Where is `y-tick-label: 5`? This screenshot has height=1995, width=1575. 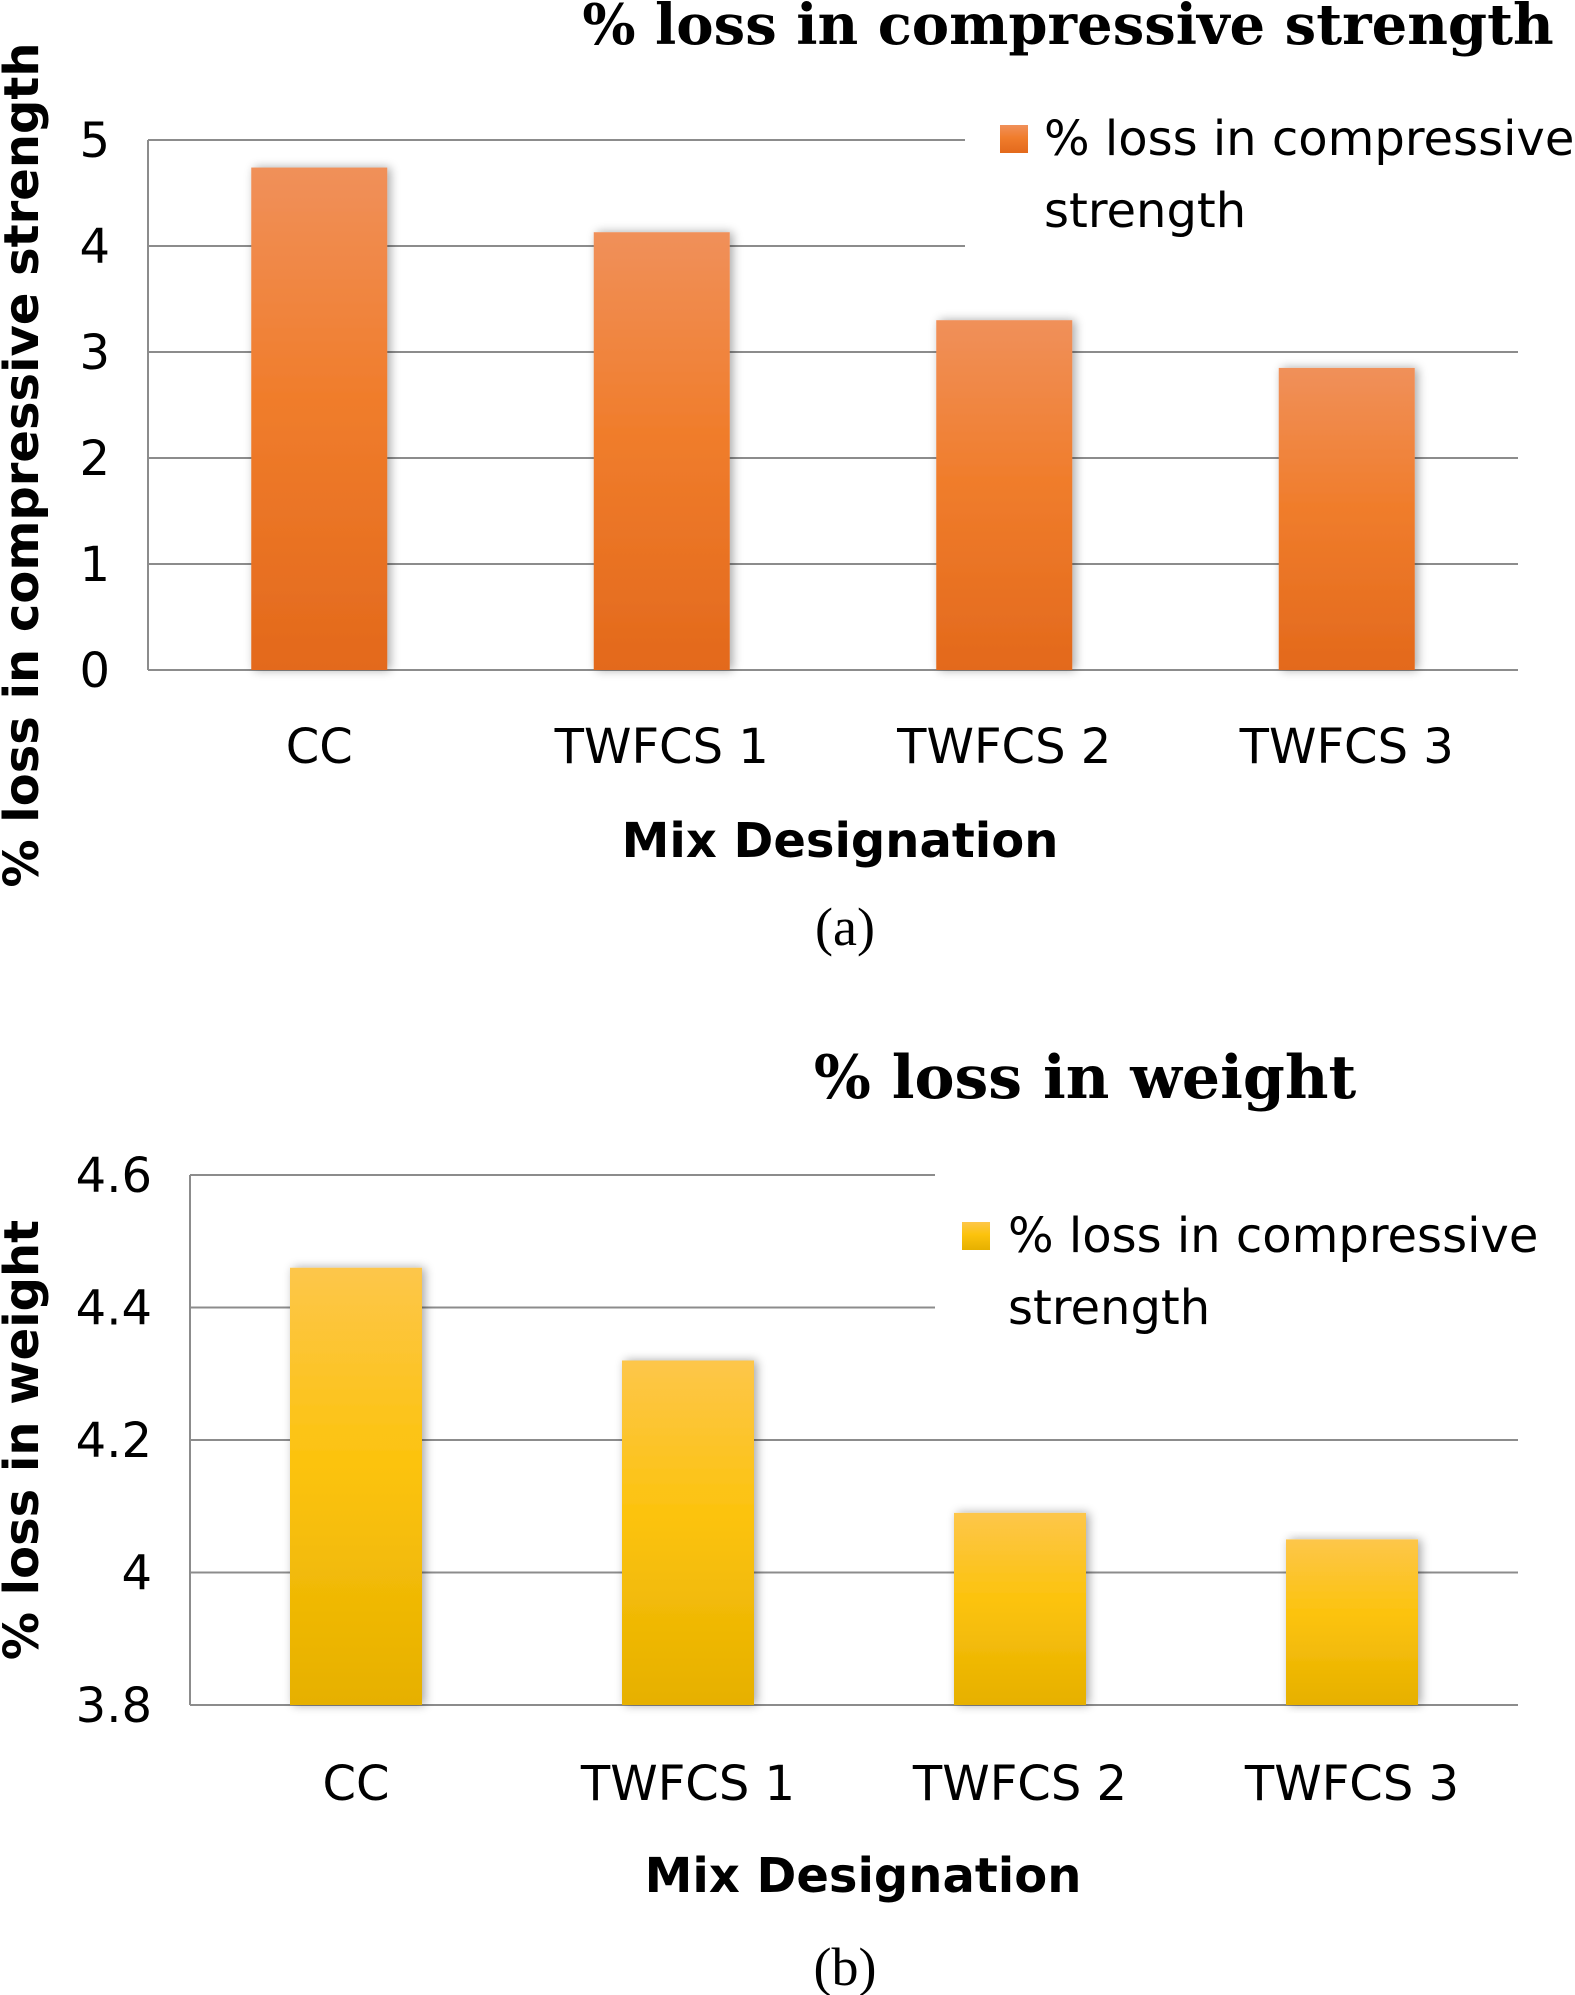 y-tick-label: 5 is located at coordinates (94, 141).